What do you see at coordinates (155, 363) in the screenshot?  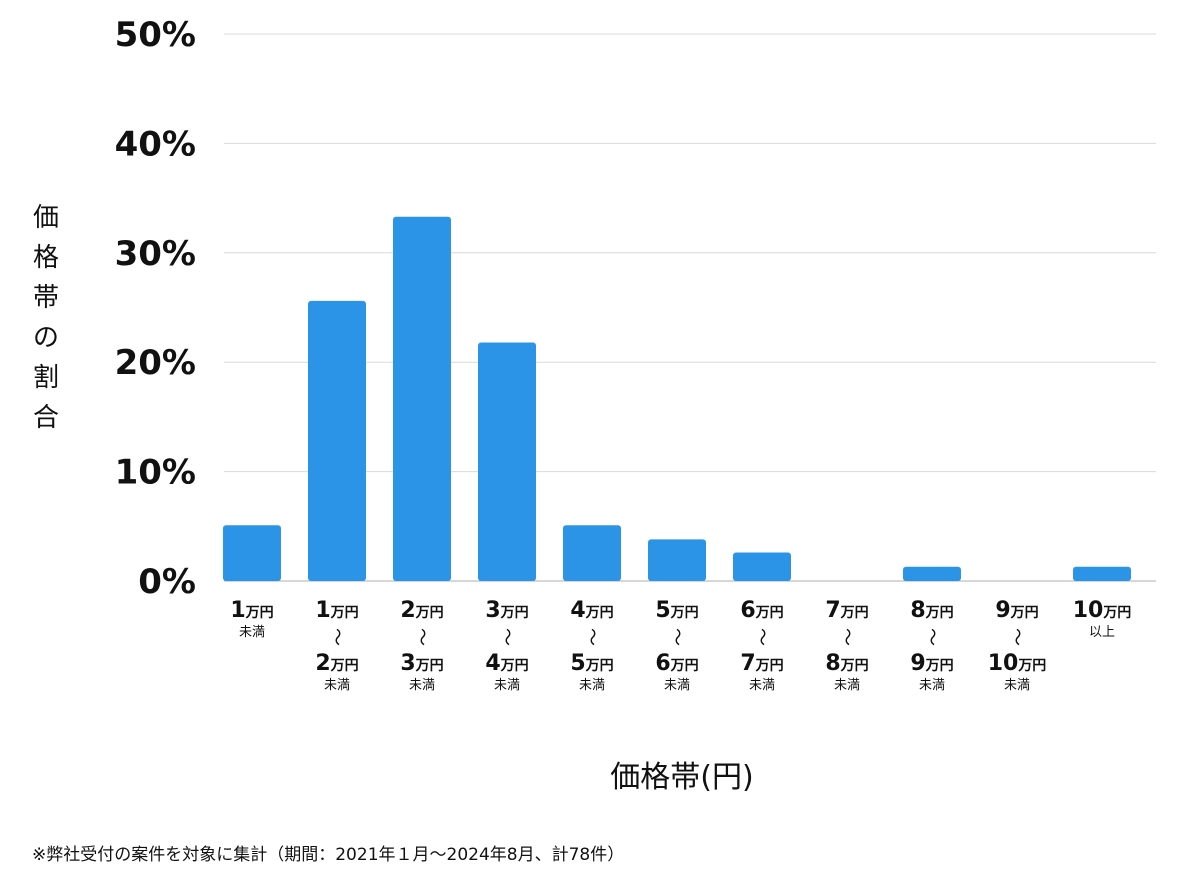 I see `y-tick-label: 20%` at bounding box center [155, 363].